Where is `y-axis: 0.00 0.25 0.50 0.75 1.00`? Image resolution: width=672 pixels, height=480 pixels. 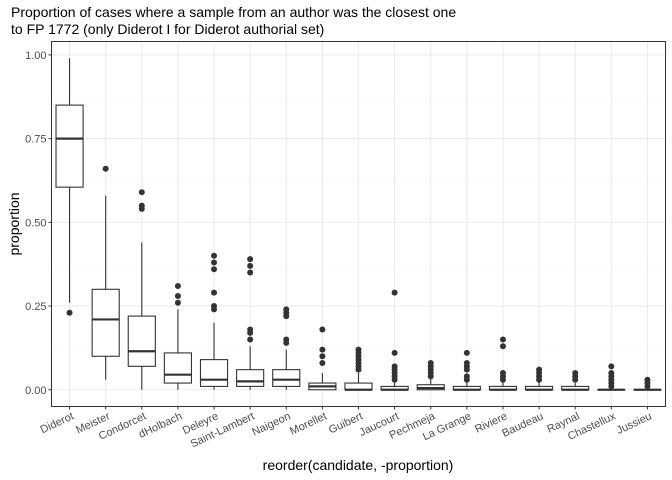 y-axis: 0.00 0.25 0.50 0.75 1.00 is located at coordinates (38, 223).